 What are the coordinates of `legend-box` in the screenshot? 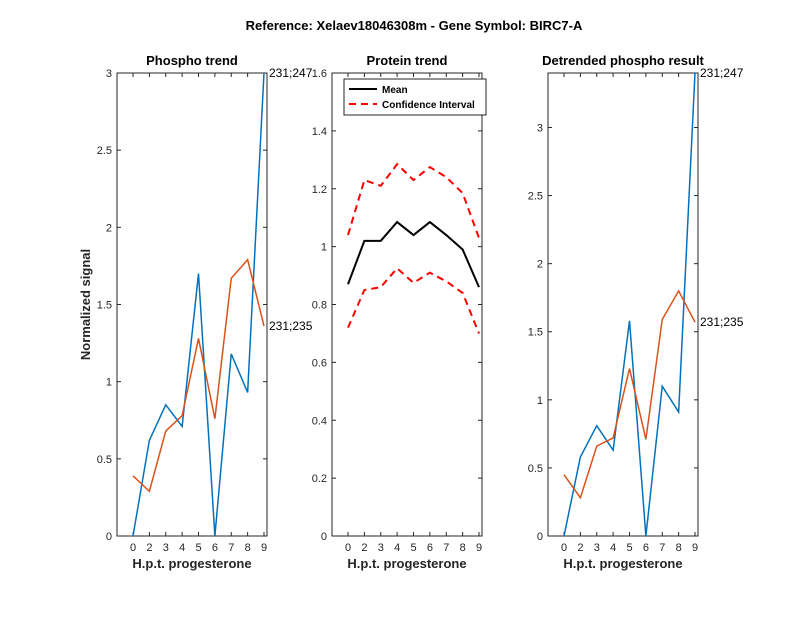 It's located at (415, 97).